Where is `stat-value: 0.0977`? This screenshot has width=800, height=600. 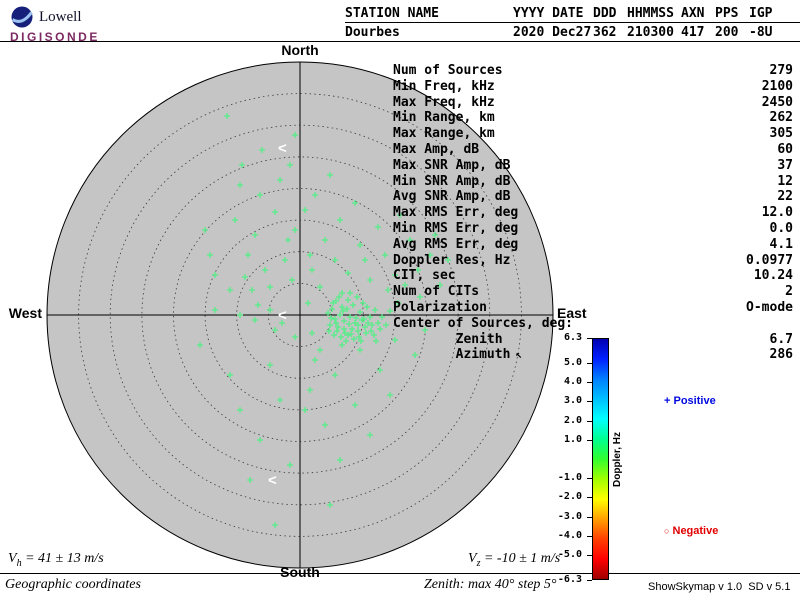
stat-value: 0.0977 is located at coordinates (769, 260).